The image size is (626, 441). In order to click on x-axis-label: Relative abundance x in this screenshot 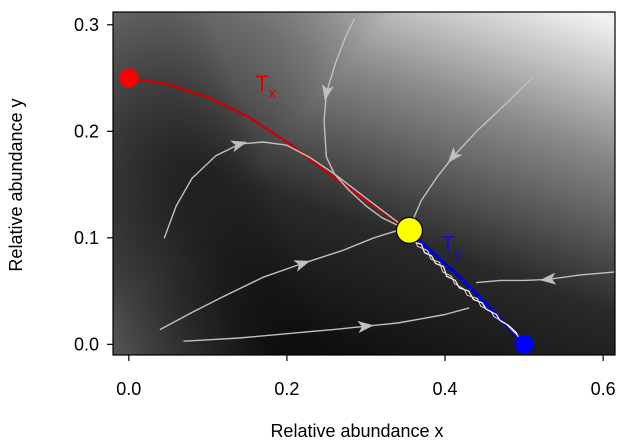, I will do `click(356, 431)`.